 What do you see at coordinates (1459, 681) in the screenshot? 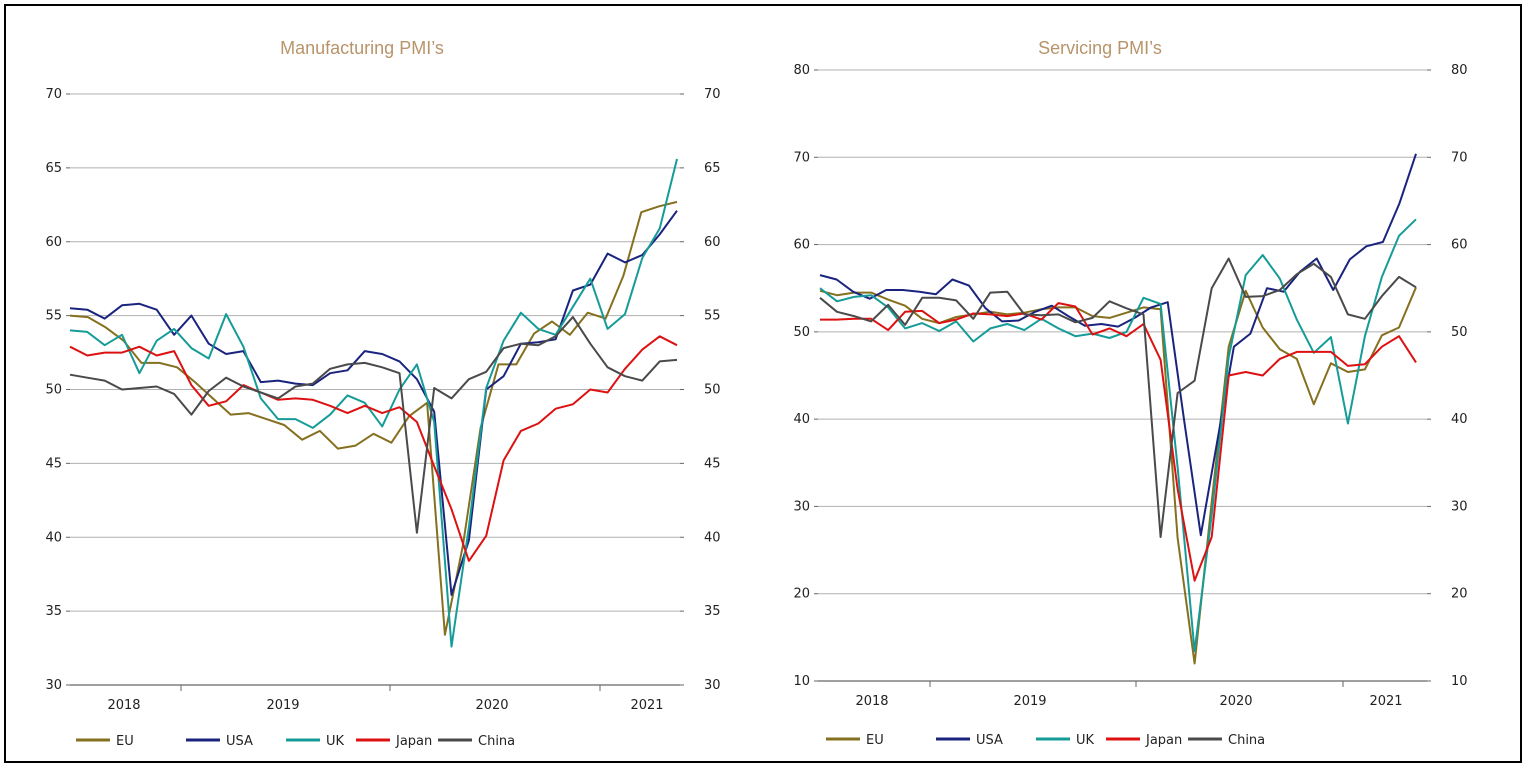
I see `y-tick-label-right: 10` at bounding box center [1459, 681].